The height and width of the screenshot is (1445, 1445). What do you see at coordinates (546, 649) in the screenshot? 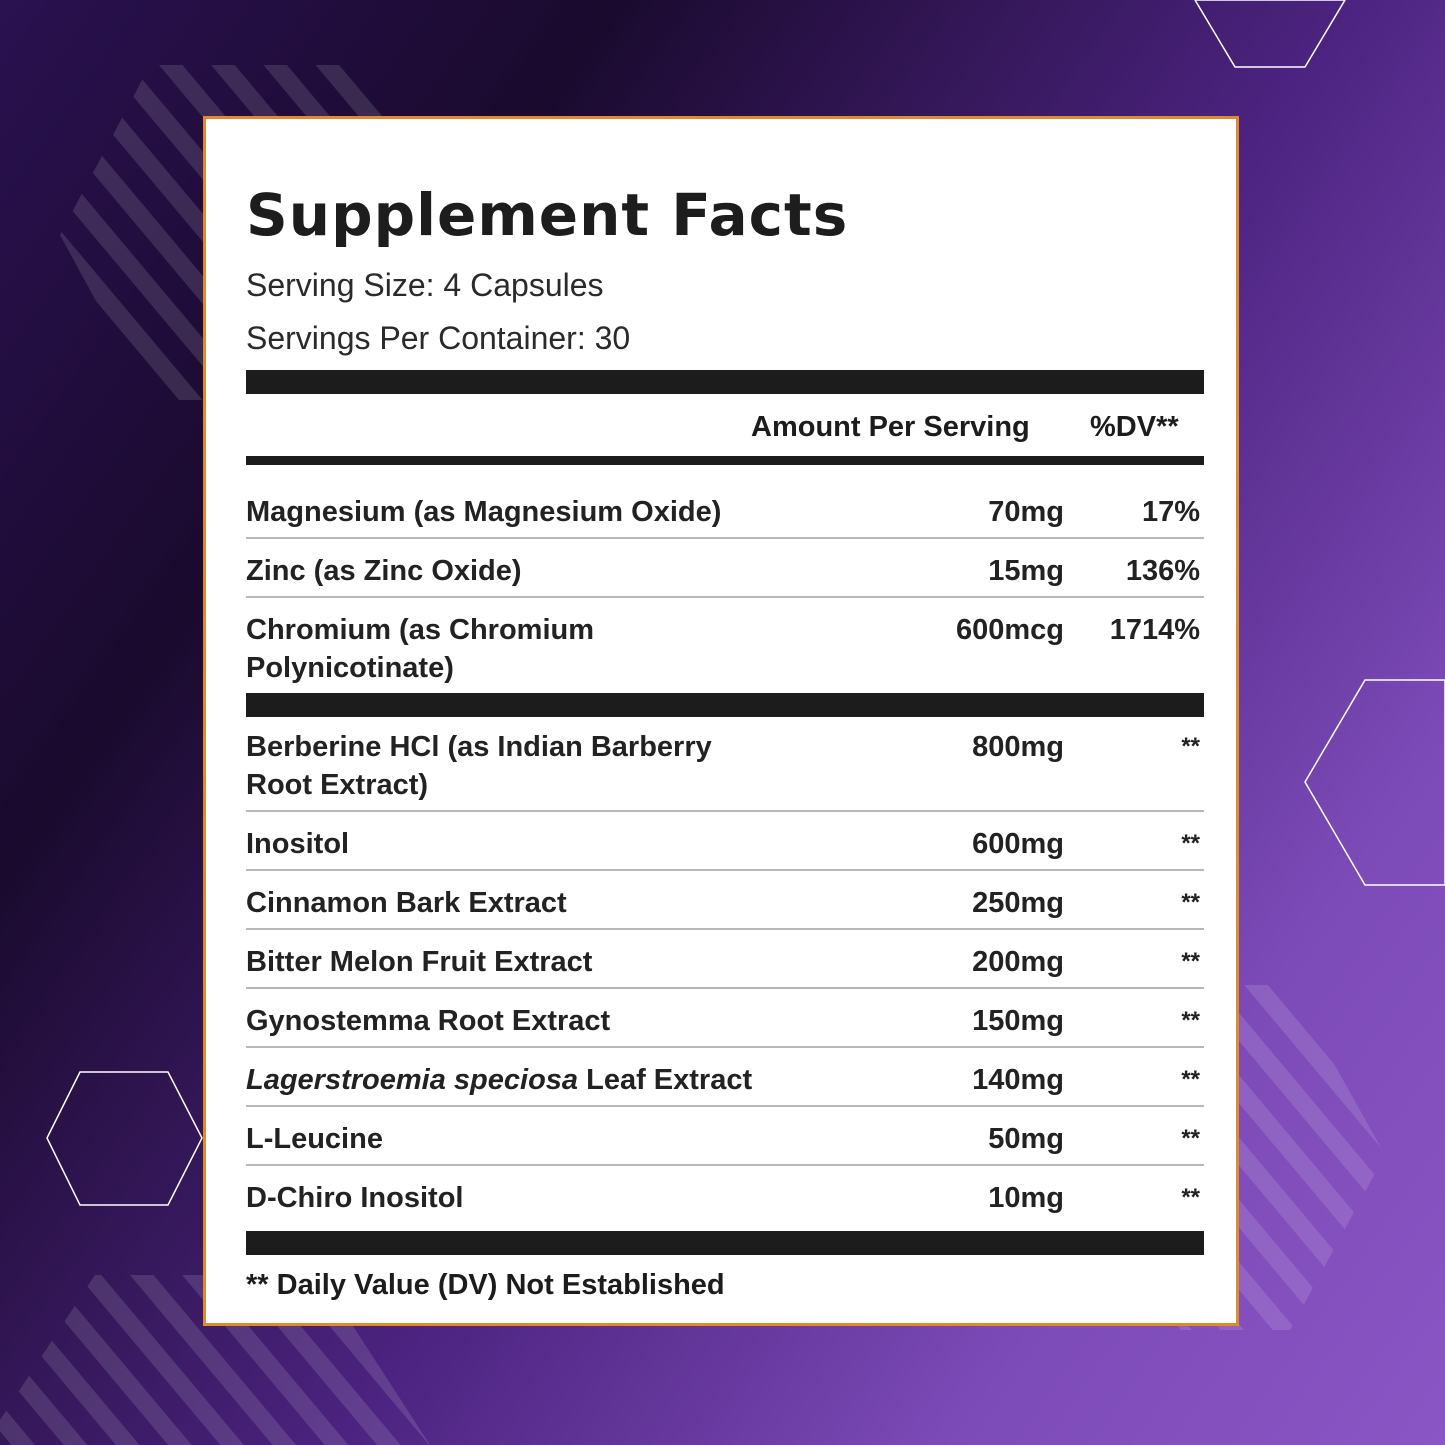
I see `nutrient-name: Chromium (as Chromium Polynicotinate)` at bounding box center [546, 649].